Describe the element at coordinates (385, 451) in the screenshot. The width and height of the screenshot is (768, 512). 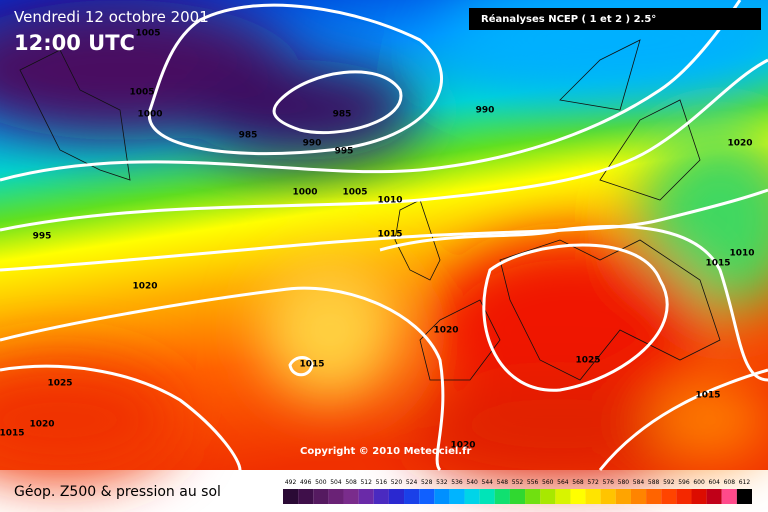
I see `copyright: Copyright © 2010 Meteociel.fr` at that location.